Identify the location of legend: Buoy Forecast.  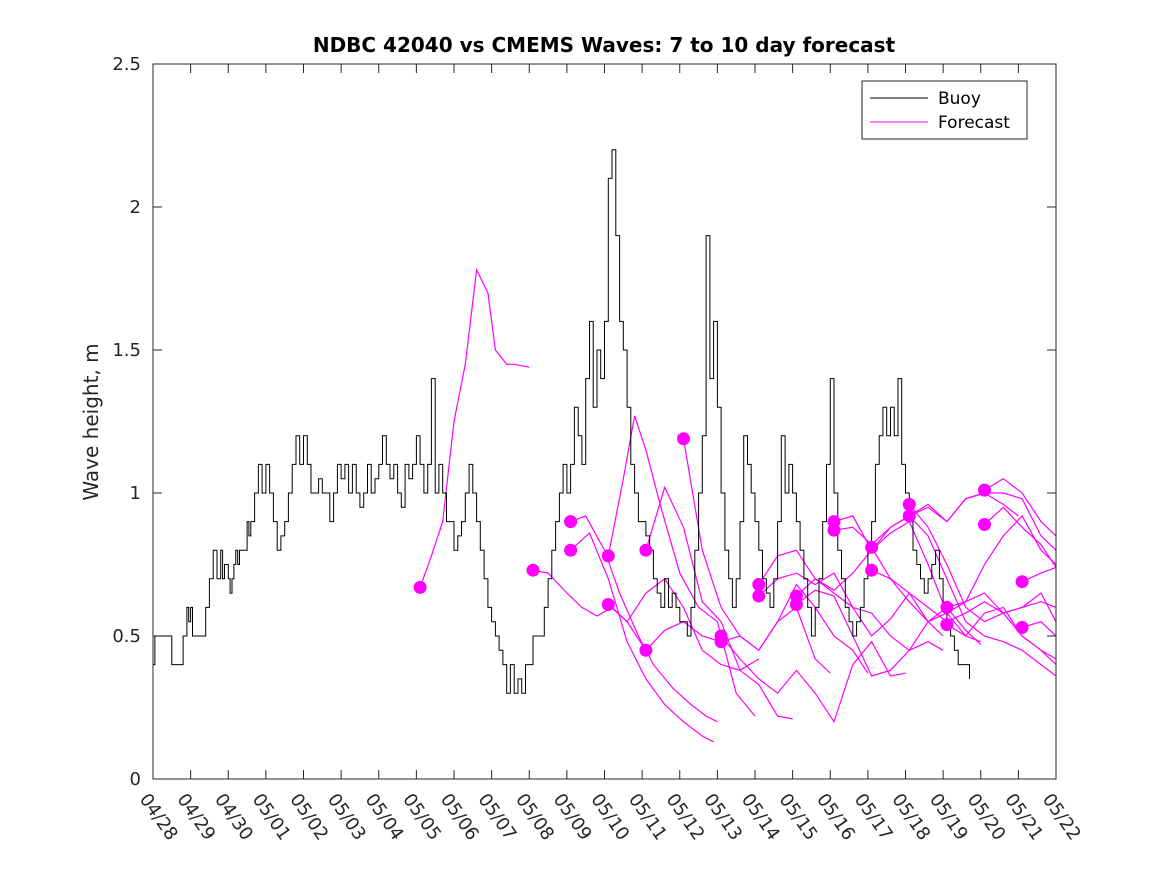
(944, 110).